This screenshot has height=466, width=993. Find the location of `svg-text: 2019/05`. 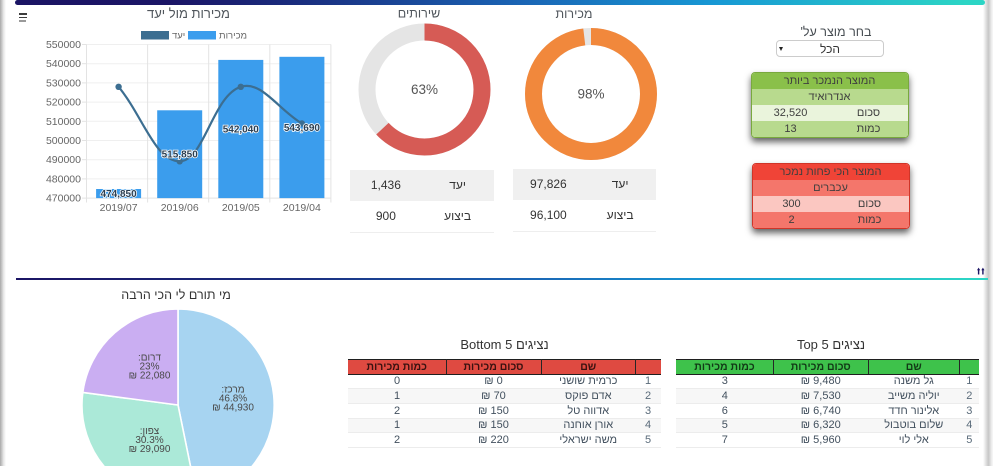

svg-text: 2019/05 is located at coordinates (241, 208).